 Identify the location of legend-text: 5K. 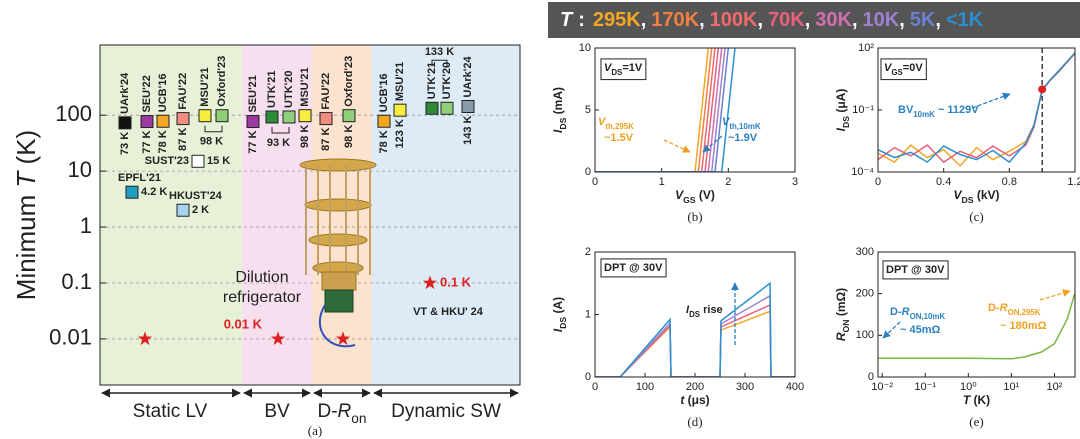
(923, 20).